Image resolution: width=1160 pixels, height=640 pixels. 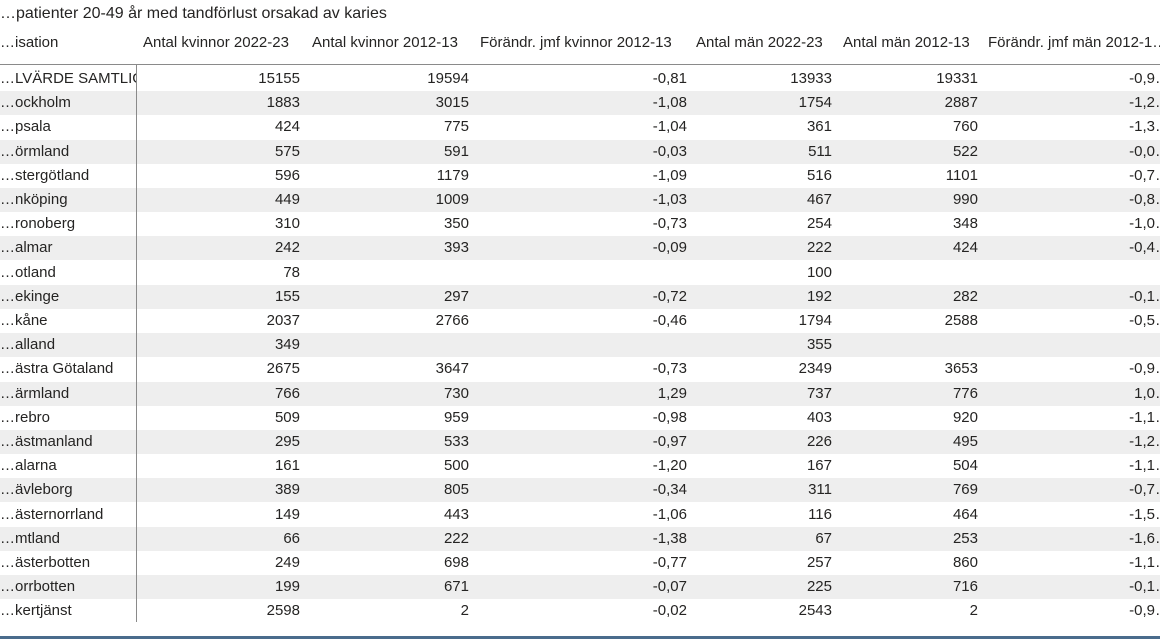 I want to click on value-cell-col-2: 500, so click(x=456, y=466).